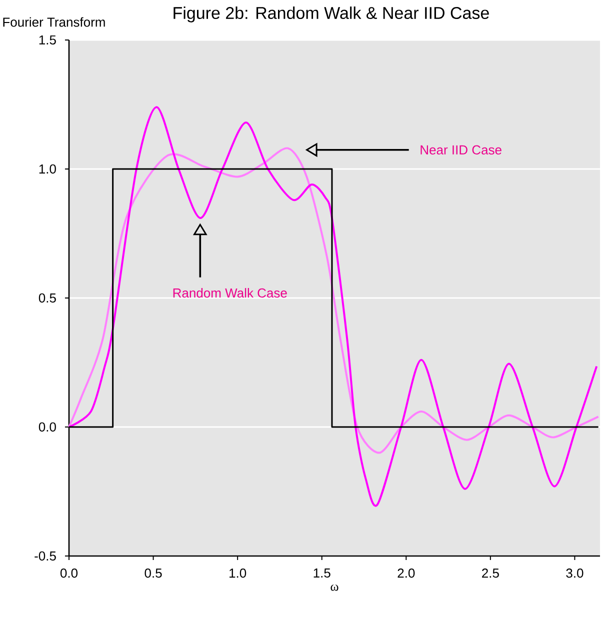  What do you see at coordinates (45, 556) in the screenshot?
I see `y-tick-label: -0.5` at bounding box center [45, 556].